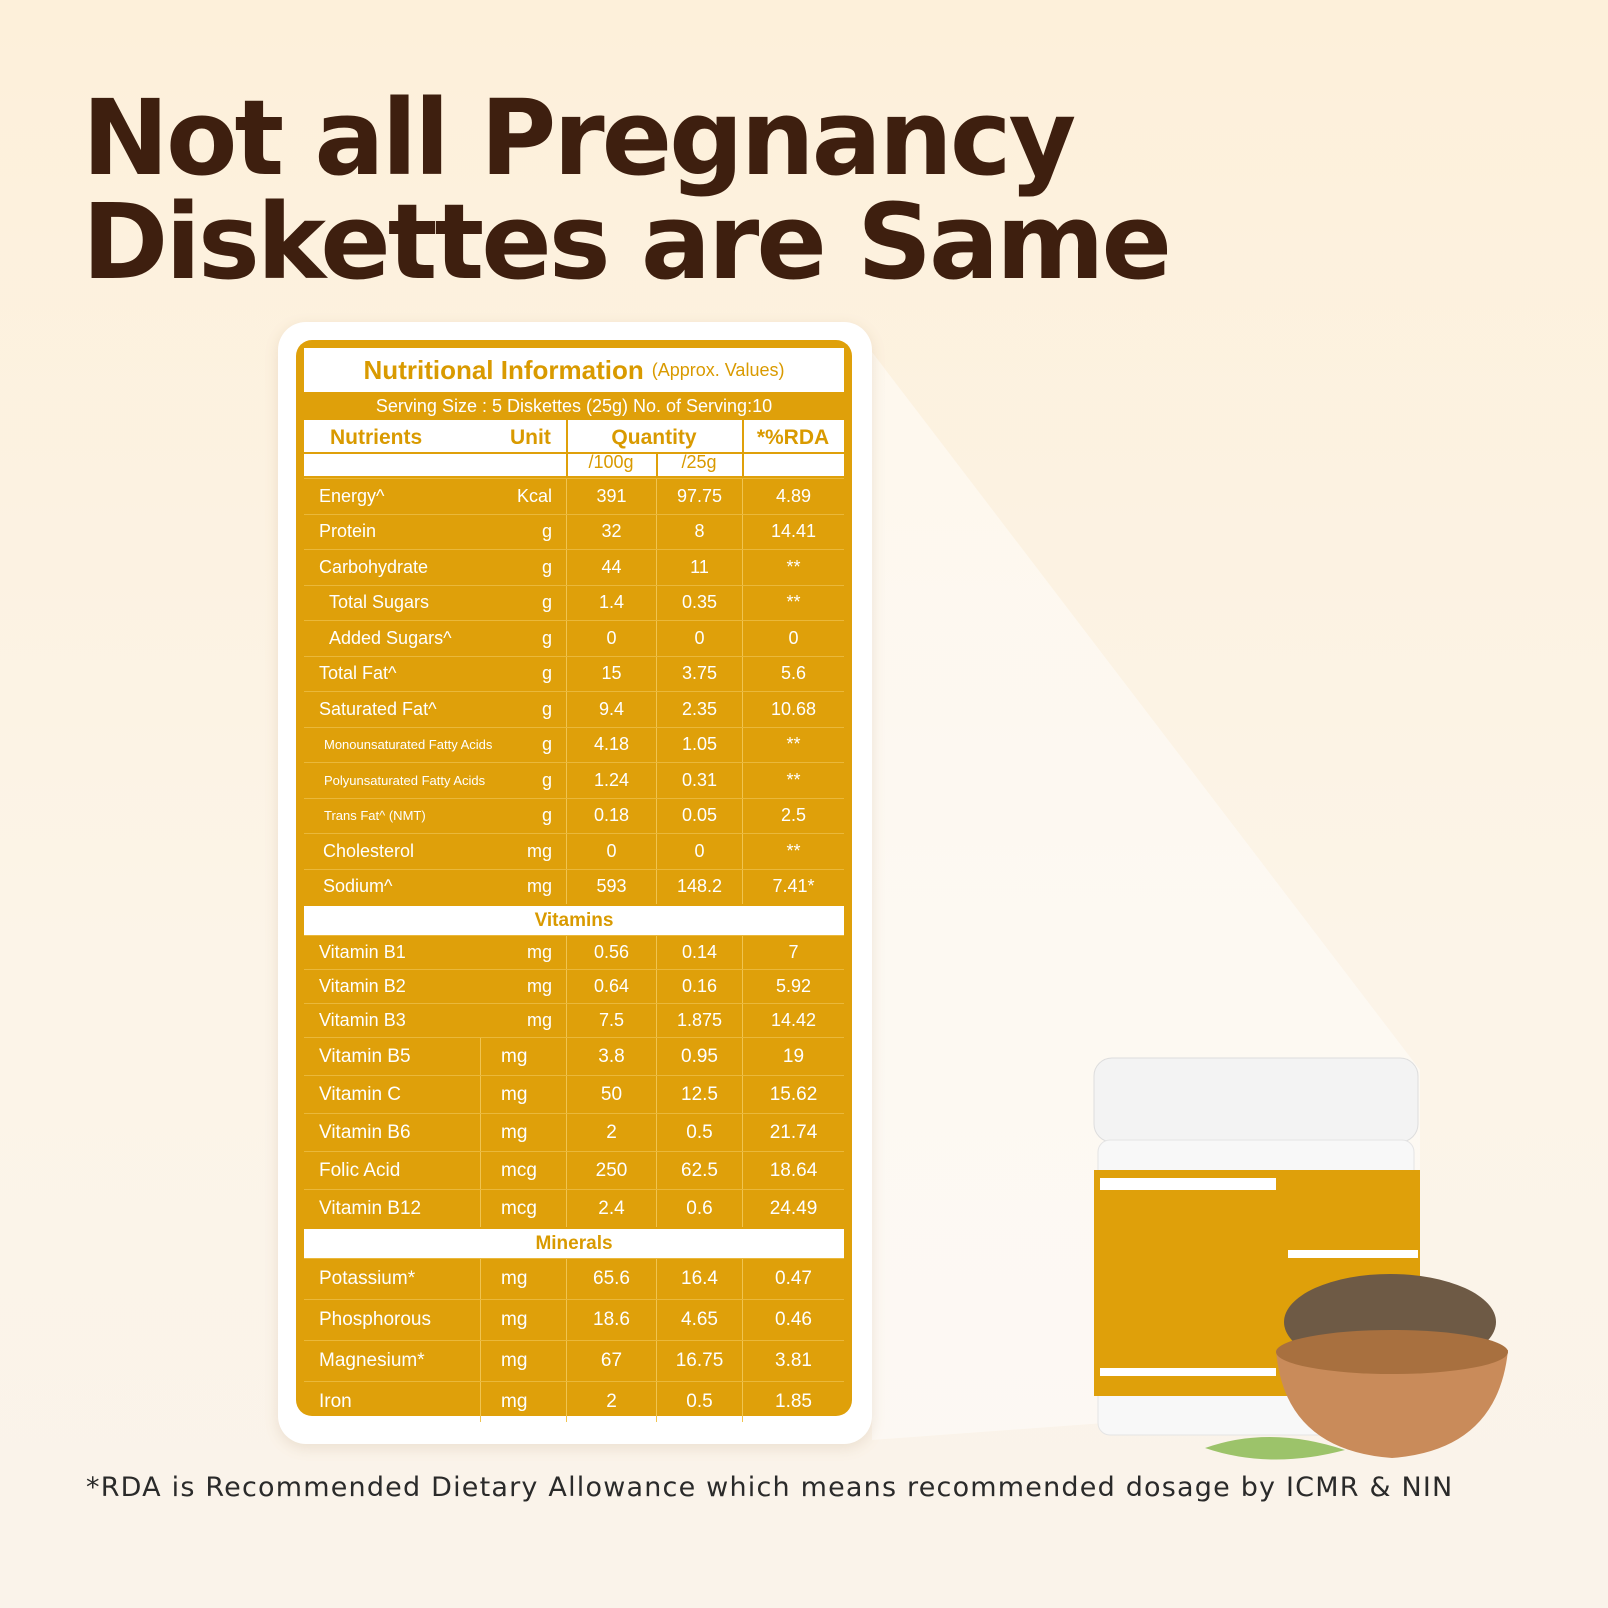 This screenshot has width=1608, height=1608. I want to click on cell: 0.31, so click(699, 780).